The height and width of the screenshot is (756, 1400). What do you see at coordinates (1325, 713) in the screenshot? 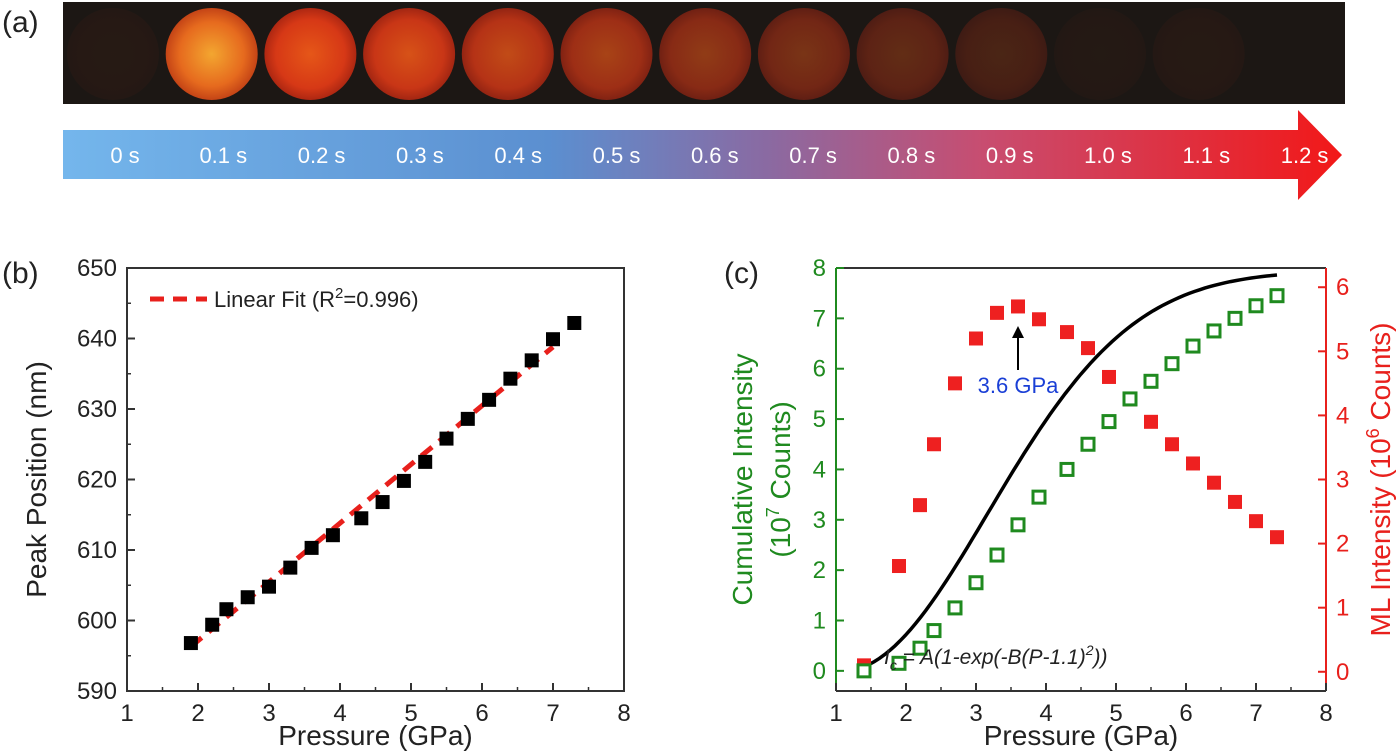
I see `x-tick-label: 8` at bounding box center [1325, 713].